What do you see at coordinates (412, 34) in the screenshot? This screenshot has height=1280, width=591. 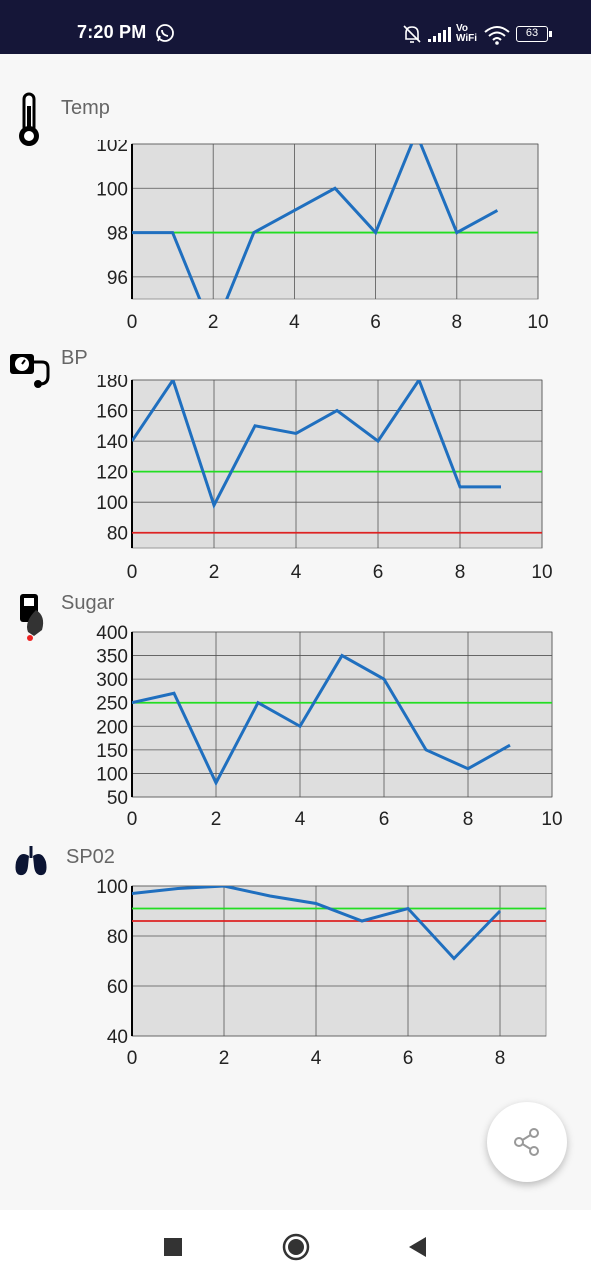 I see `mute-bell-icon` at bounding box center [412, 34].